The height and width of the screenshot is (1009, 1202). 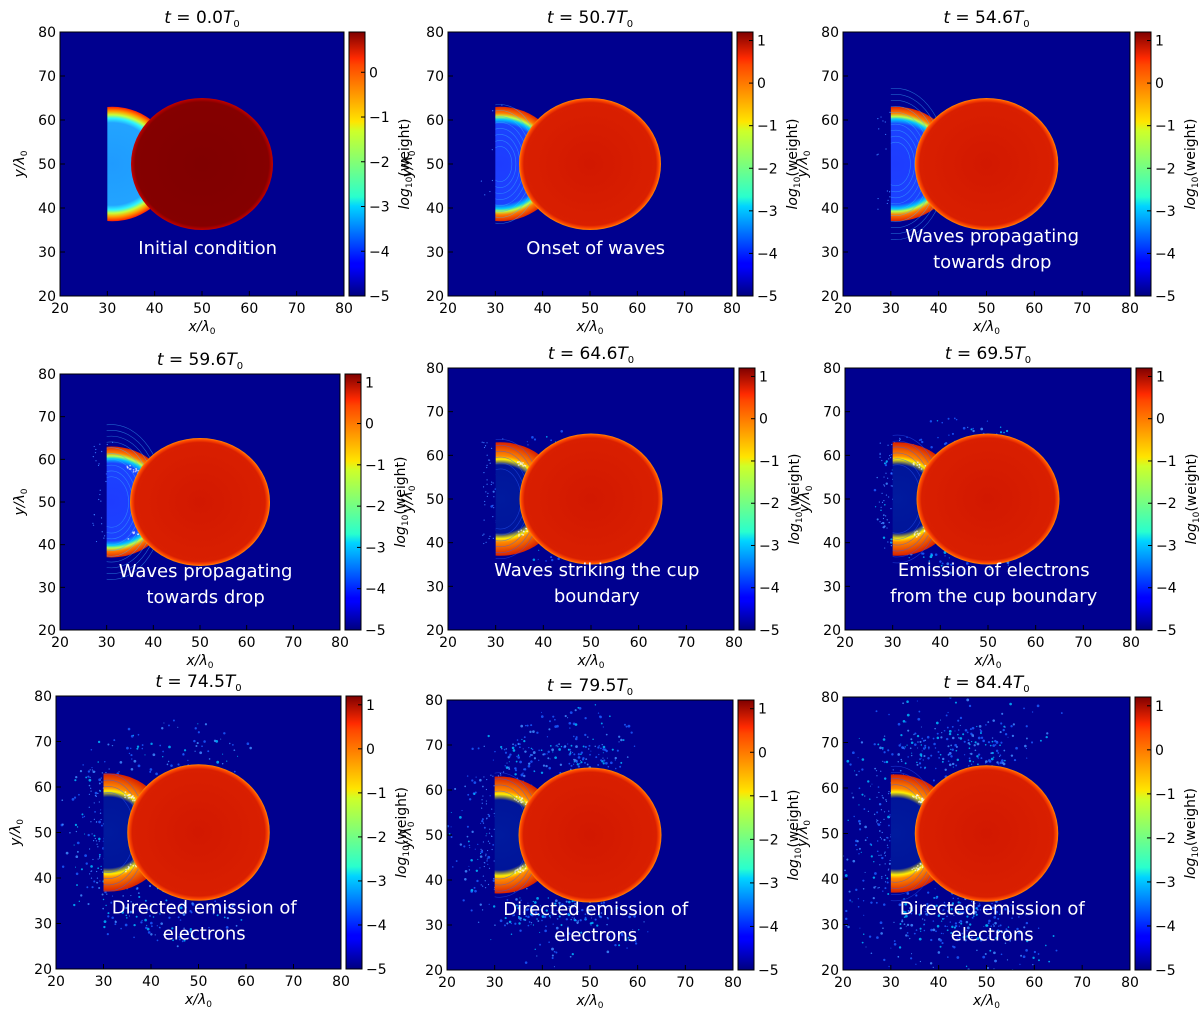 I want to click on y-tick-label: 70, so click(x=47, y=77).